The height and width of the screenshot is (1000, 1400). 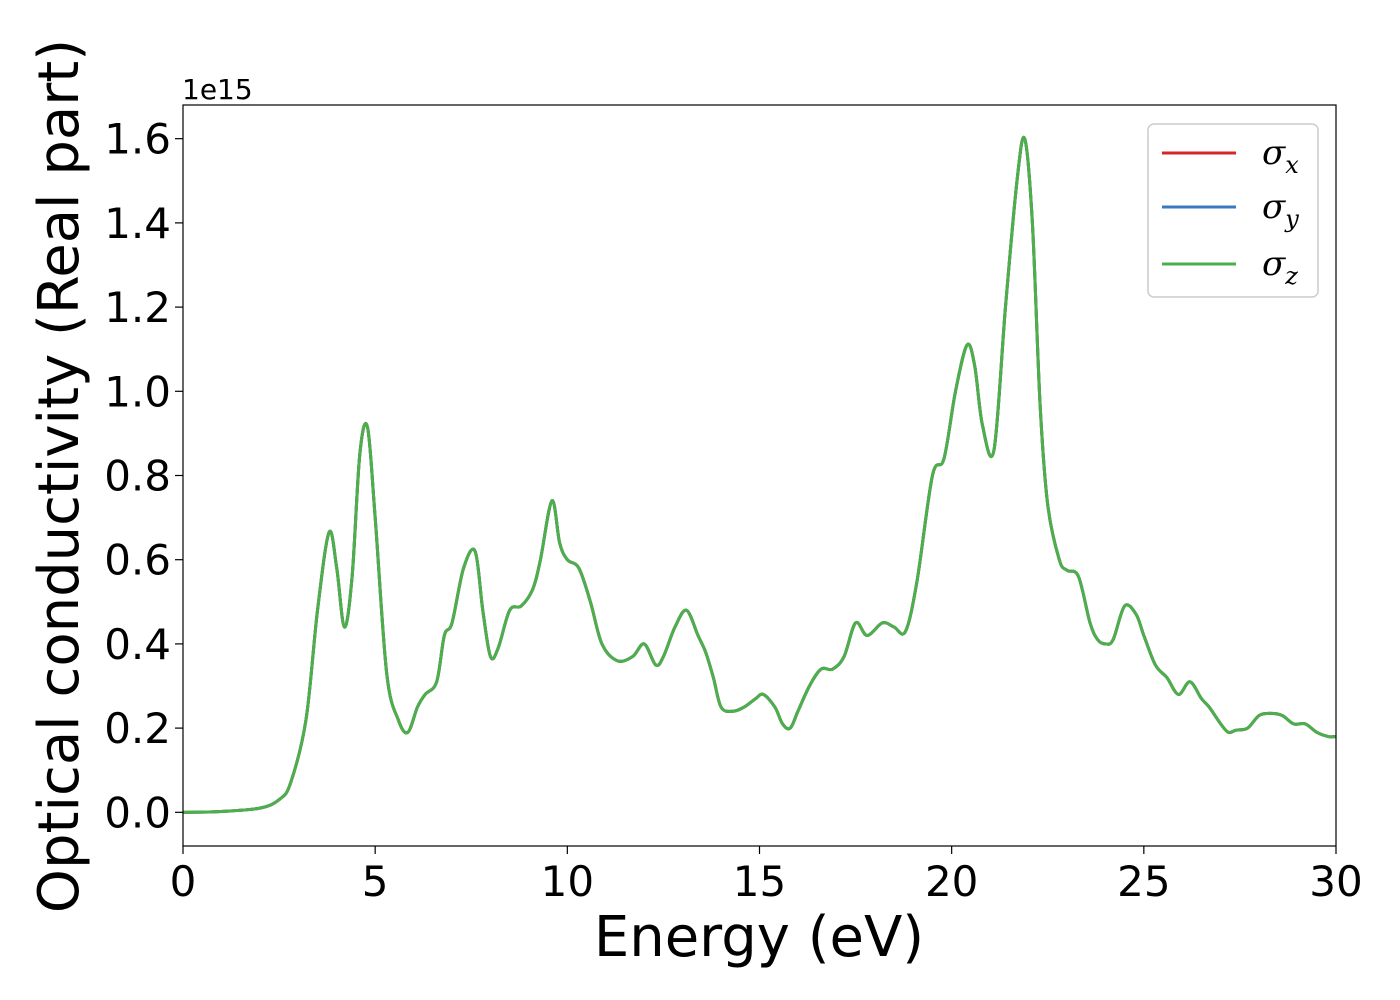 I want to click on x-tick-label: 0, so click(x=183, y=881).